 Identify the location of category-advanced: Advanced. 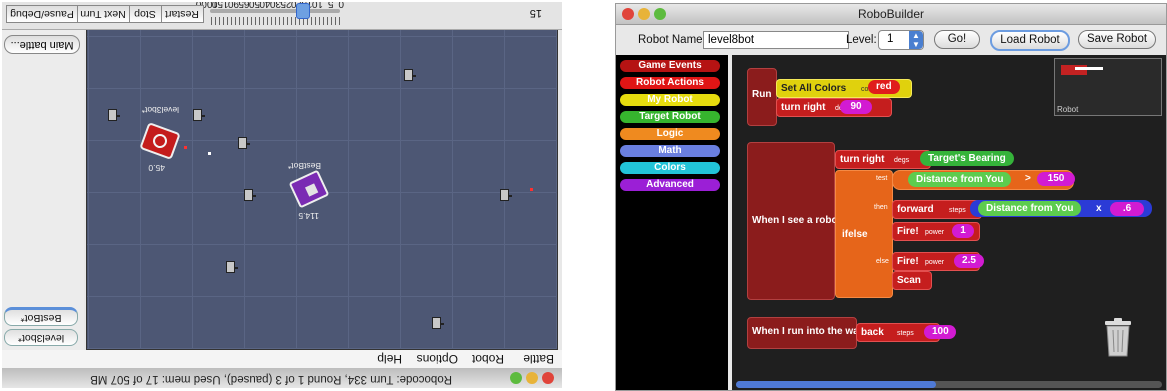
(670, 185).